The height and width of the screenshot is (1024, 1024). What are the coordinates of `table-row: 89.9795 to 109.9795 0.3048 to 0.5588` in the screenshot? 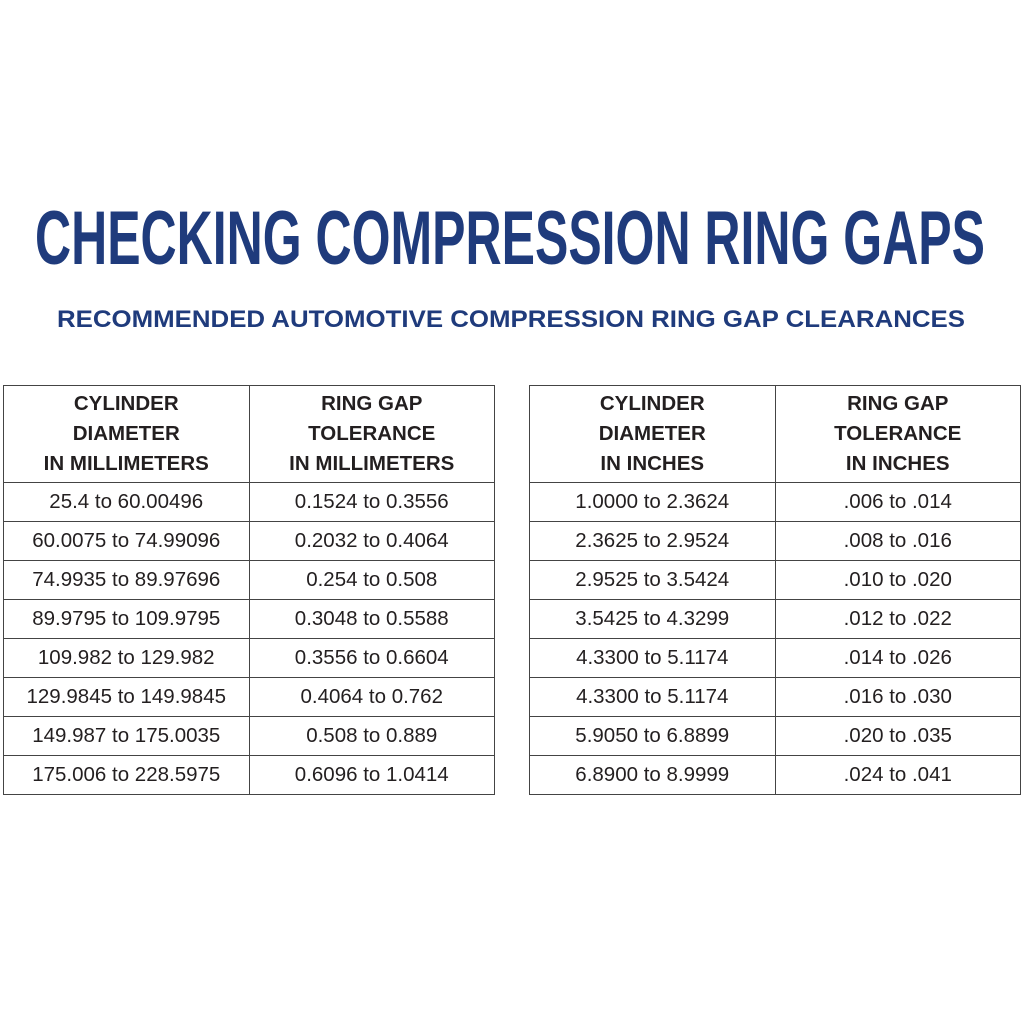 It's located at (249, 619).